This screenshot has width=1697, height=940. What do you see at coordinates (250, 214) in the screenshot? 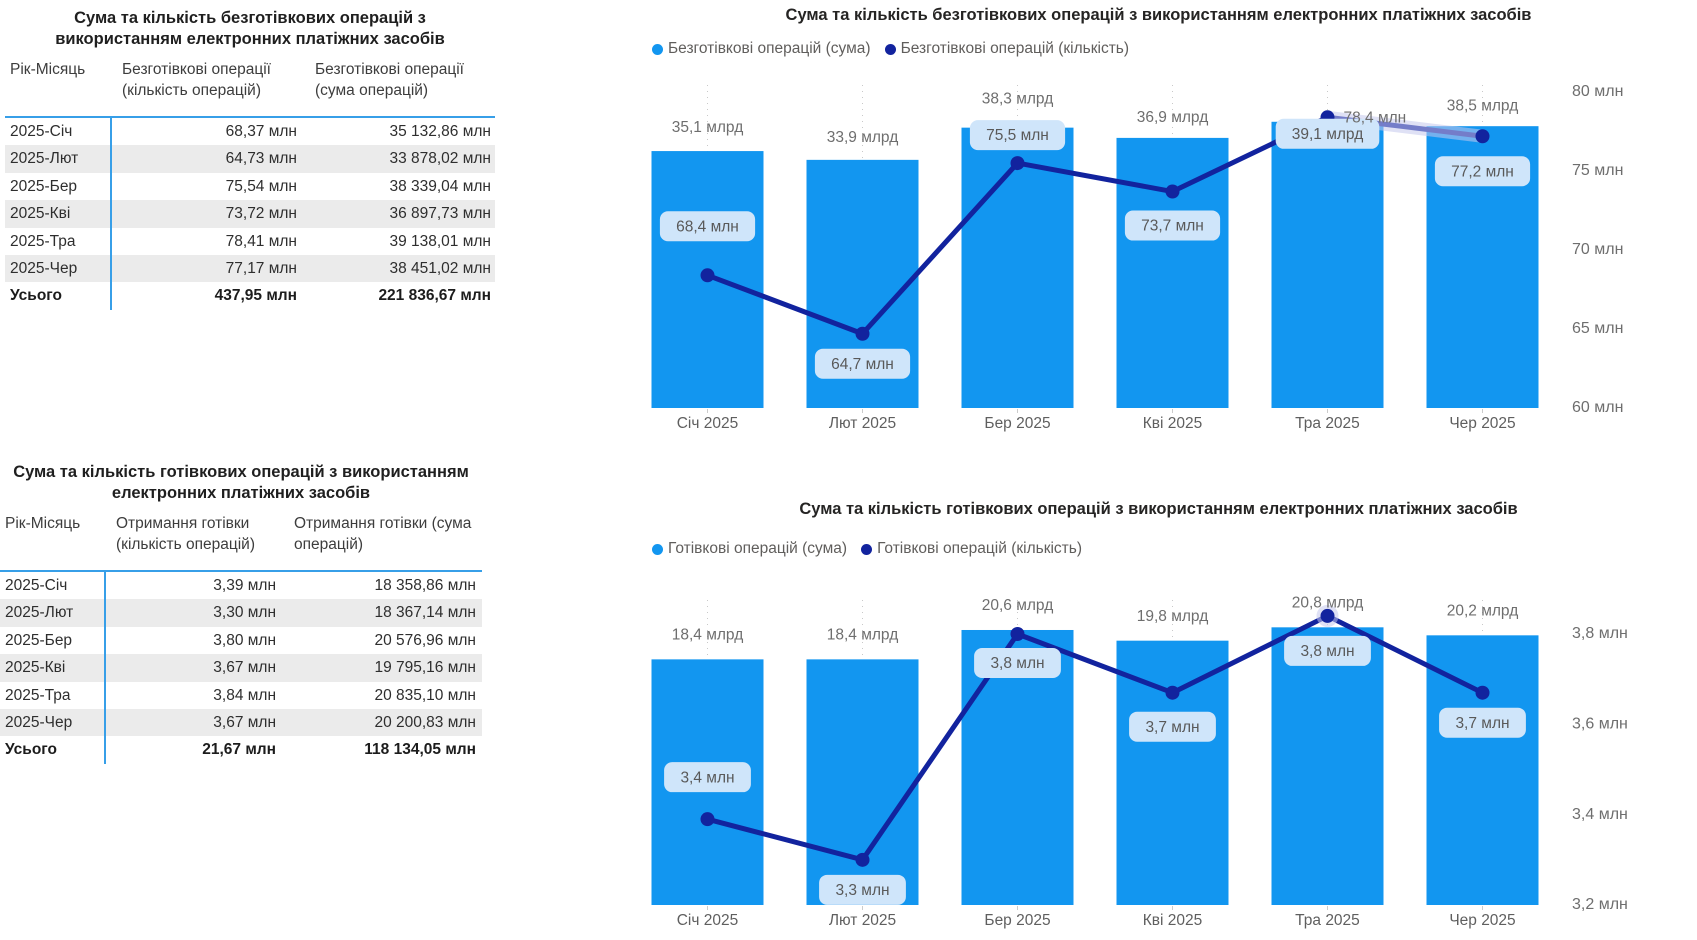
I see `table-row: 2025-Кві 73,72 млн 36 897,73 млн` at bounding box center [250, 214].